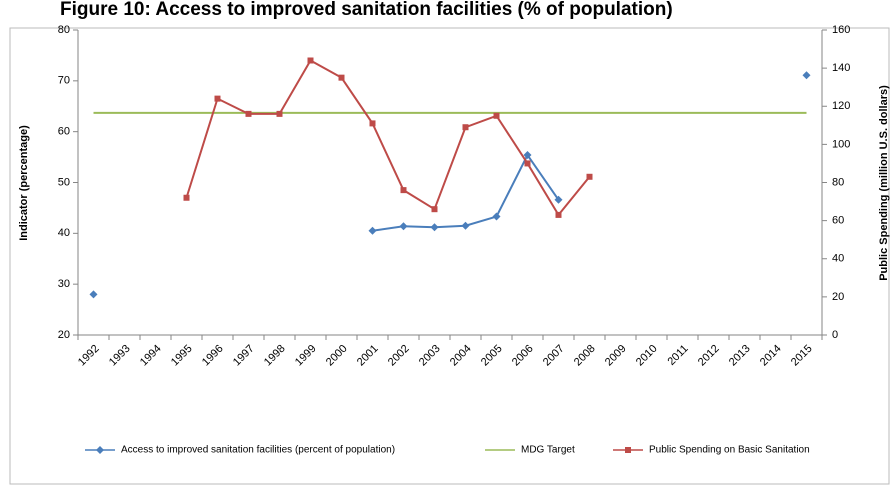 This screenshot has width=893, height=486. What do you see at coordinates (399, 356) in the screenshot?
I see `x-tick-label: 2002` at bounding box center [399, 356].